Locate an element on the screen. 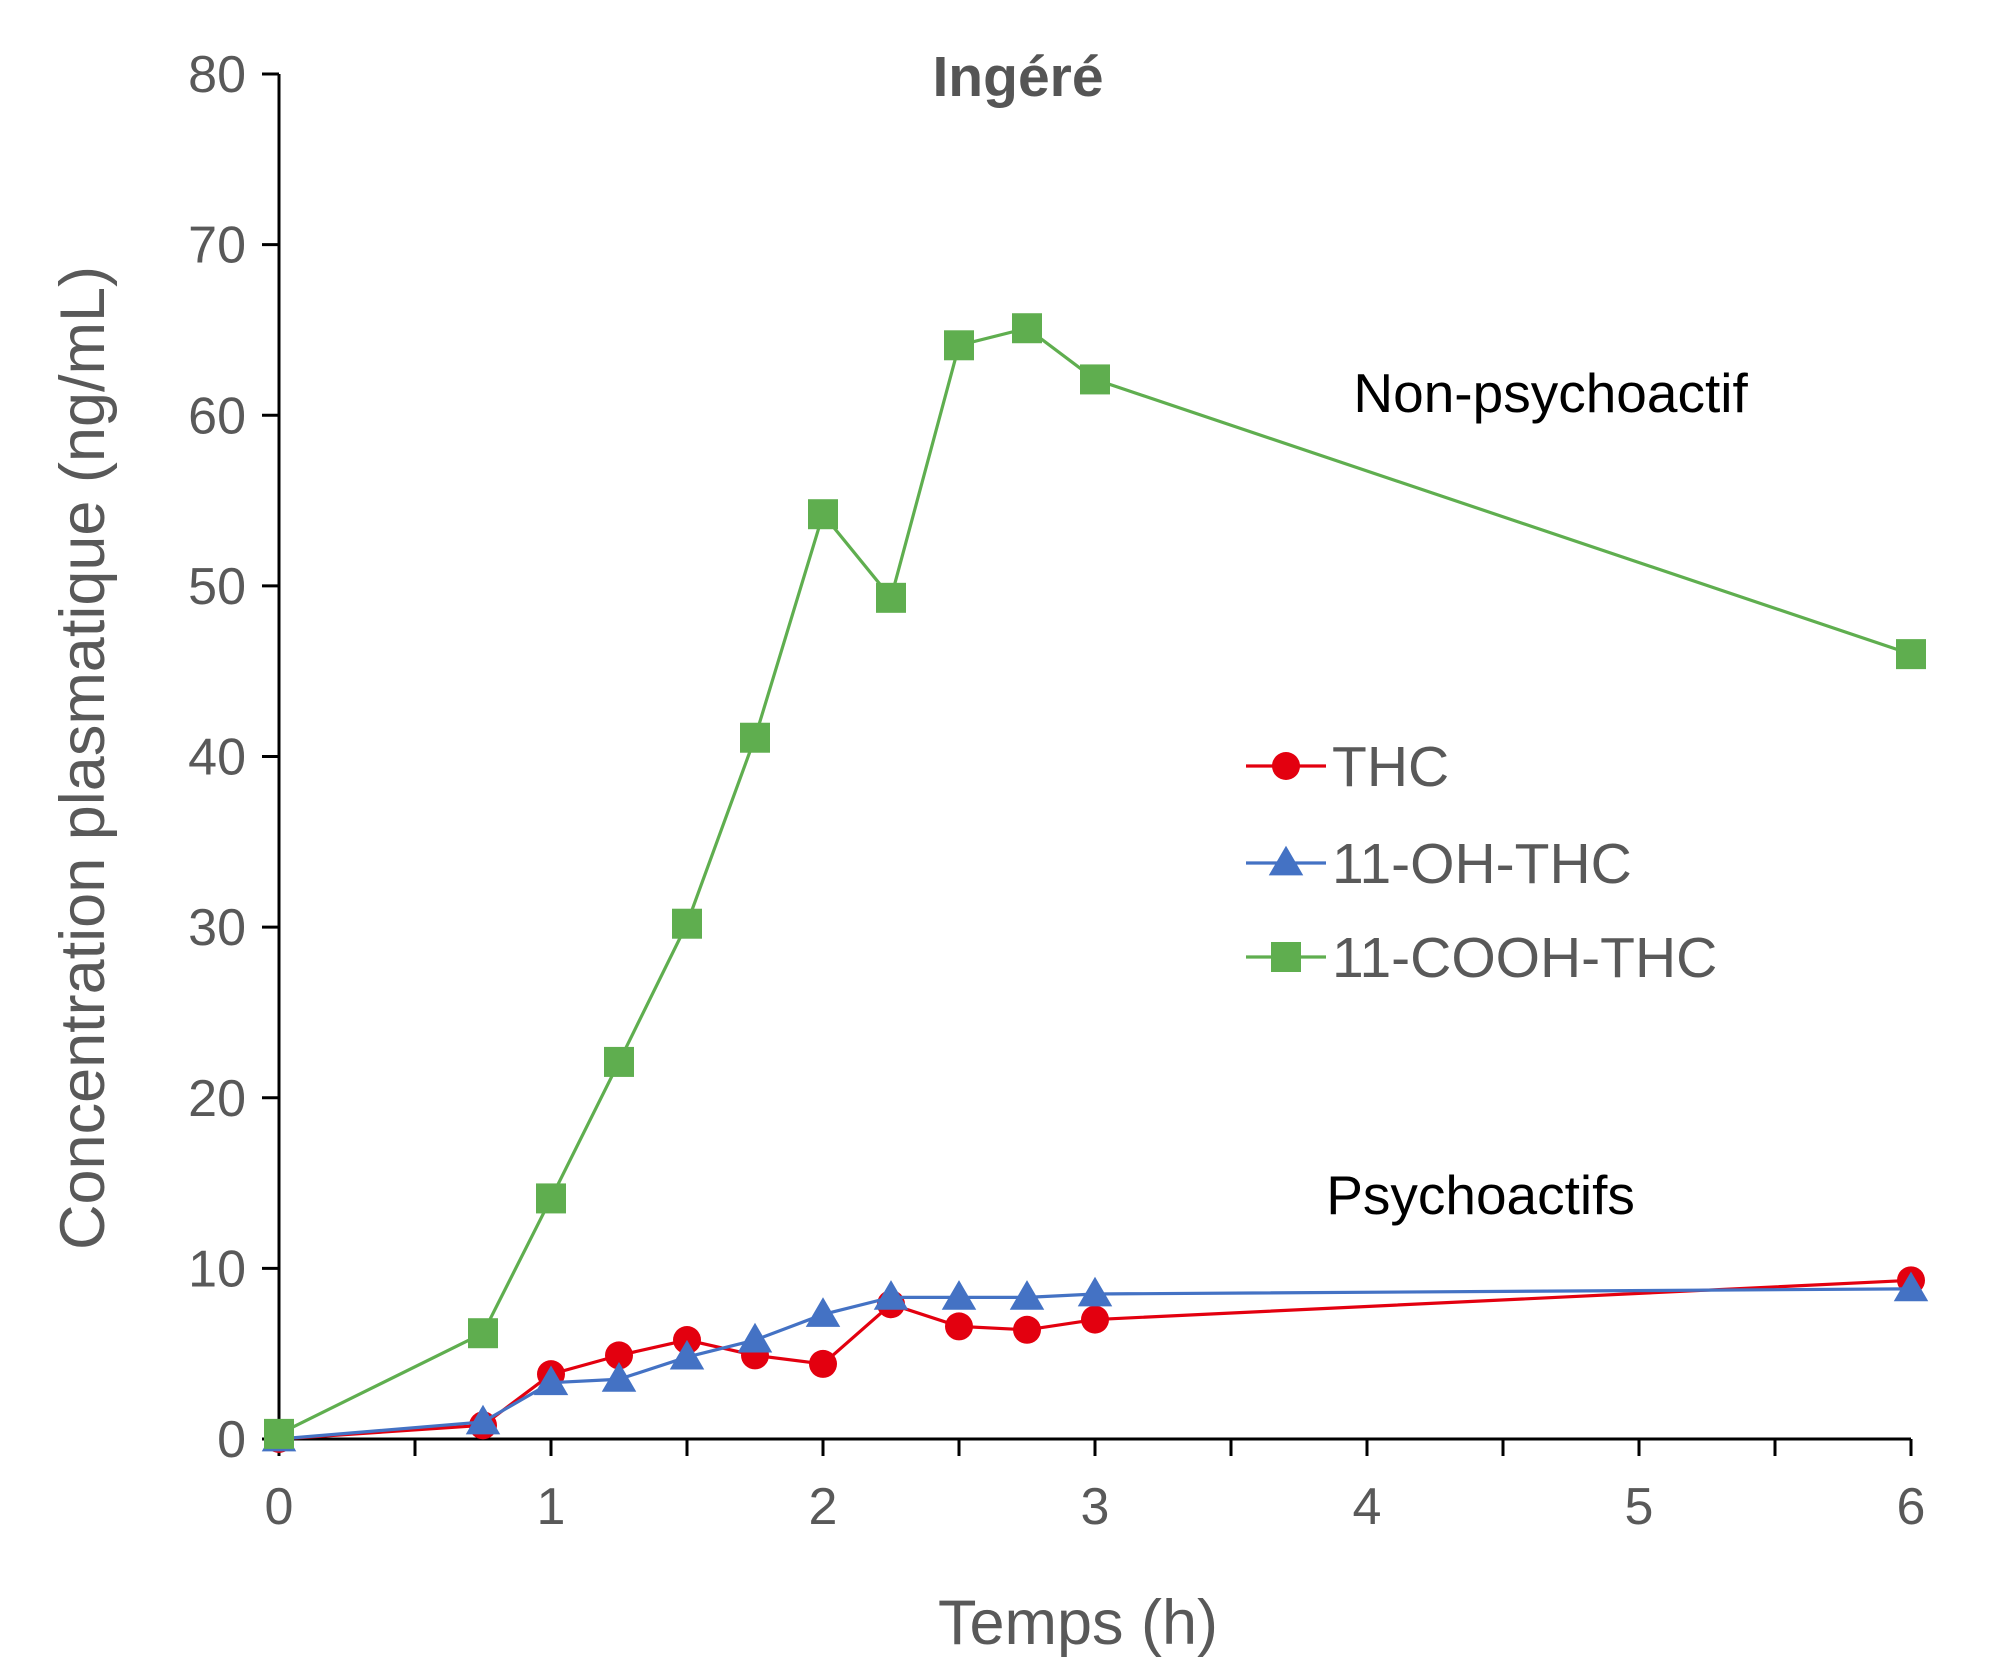  x-axis: 0 1 2 3 4 5 6 is located at coordinates (1095, 1486).